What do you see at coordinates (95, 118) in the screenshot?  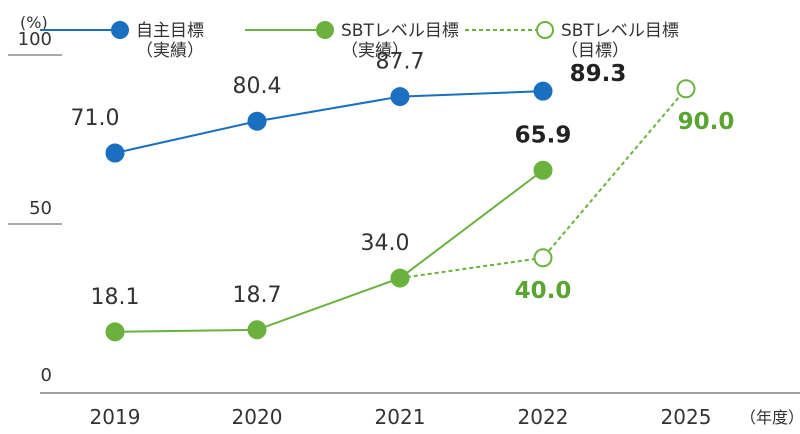 I see `data-label: 71.0` at bounding box center [95, 118].